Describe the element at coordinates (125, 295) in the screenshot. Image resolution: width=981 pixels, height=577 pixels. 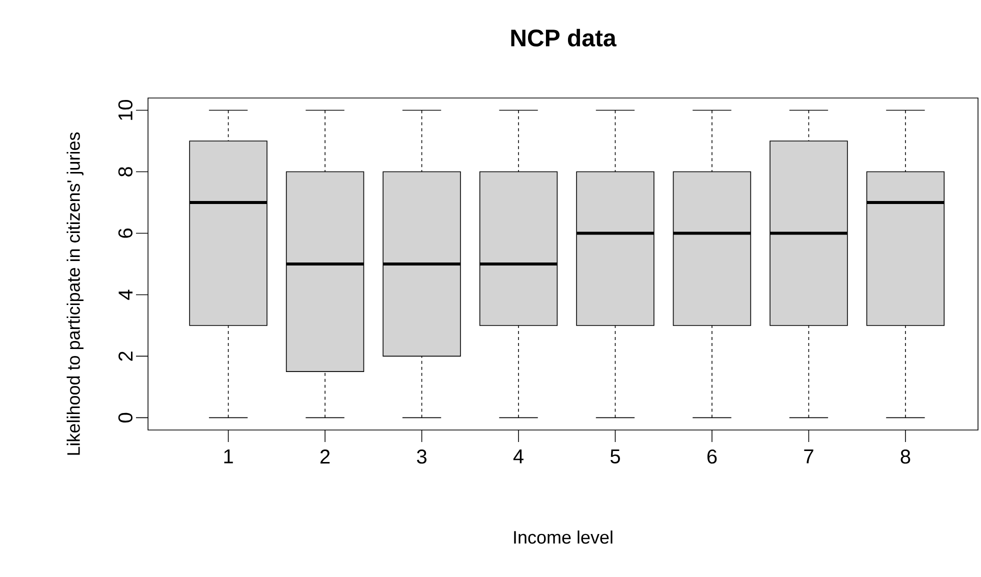
I see `y-tick-label: 4` at that location.